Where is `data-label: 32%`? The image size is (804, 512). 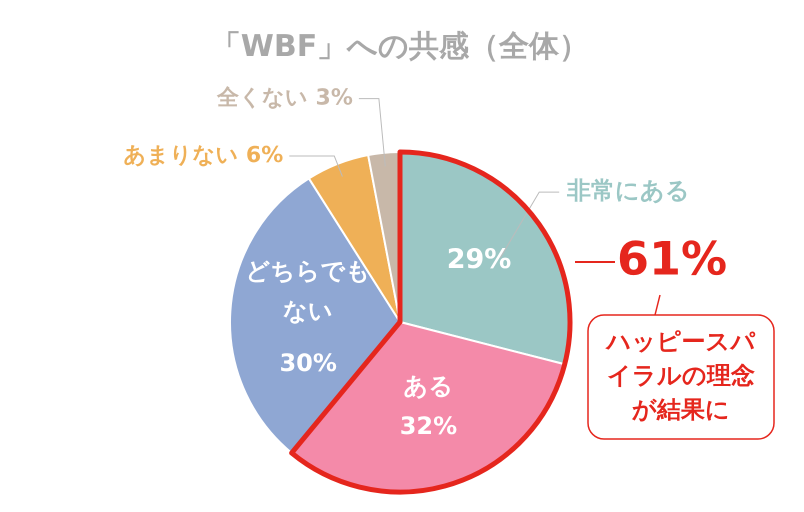 data-label: 32% is located at coordinates (429, 426).